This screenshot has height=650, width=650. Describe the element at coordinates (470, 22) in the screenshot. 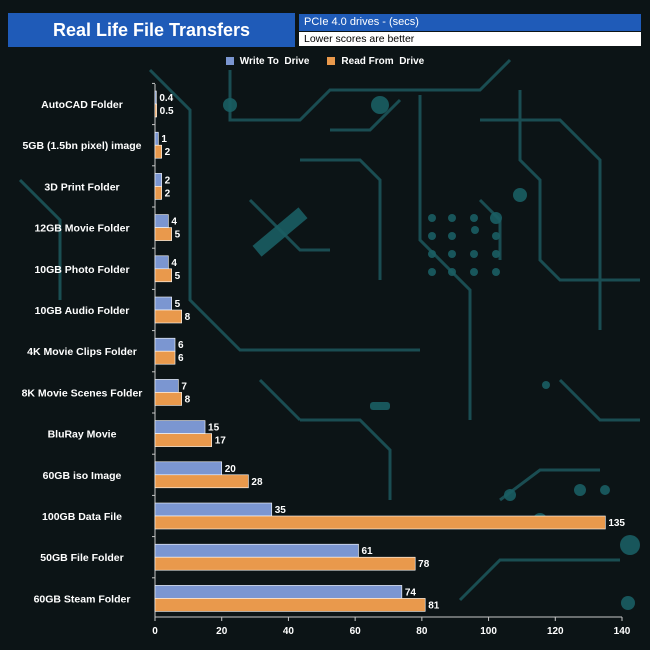

I see `chart-subtitle: PCIe 4.0 drives - (secs)` at that location.